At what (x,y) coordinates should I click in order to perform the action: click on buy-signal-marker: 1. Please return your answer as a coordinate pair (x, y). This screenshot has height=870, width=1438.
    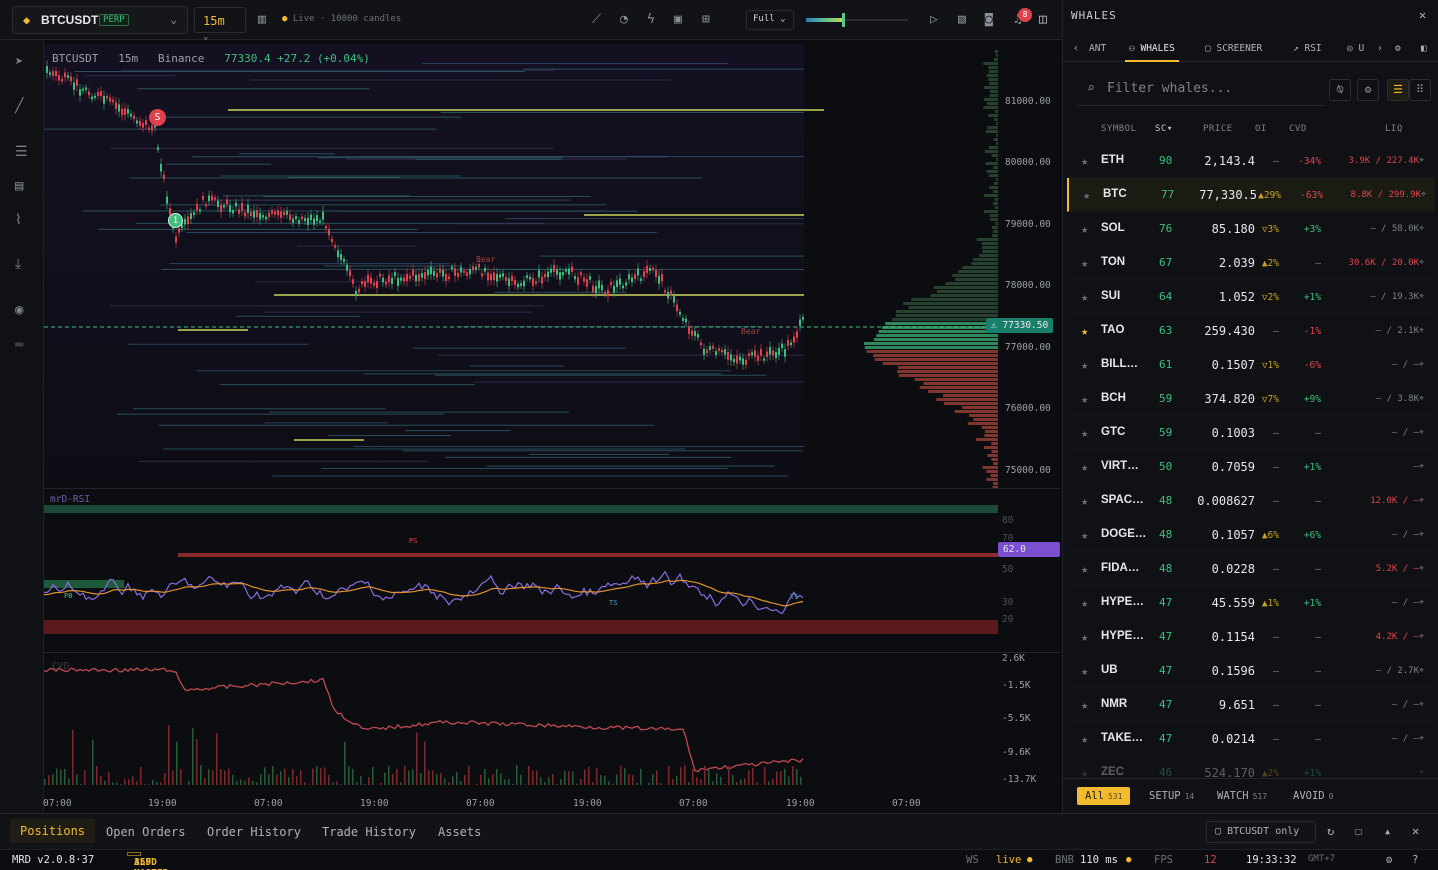
    Looking at the image, I should click on (175, 220).